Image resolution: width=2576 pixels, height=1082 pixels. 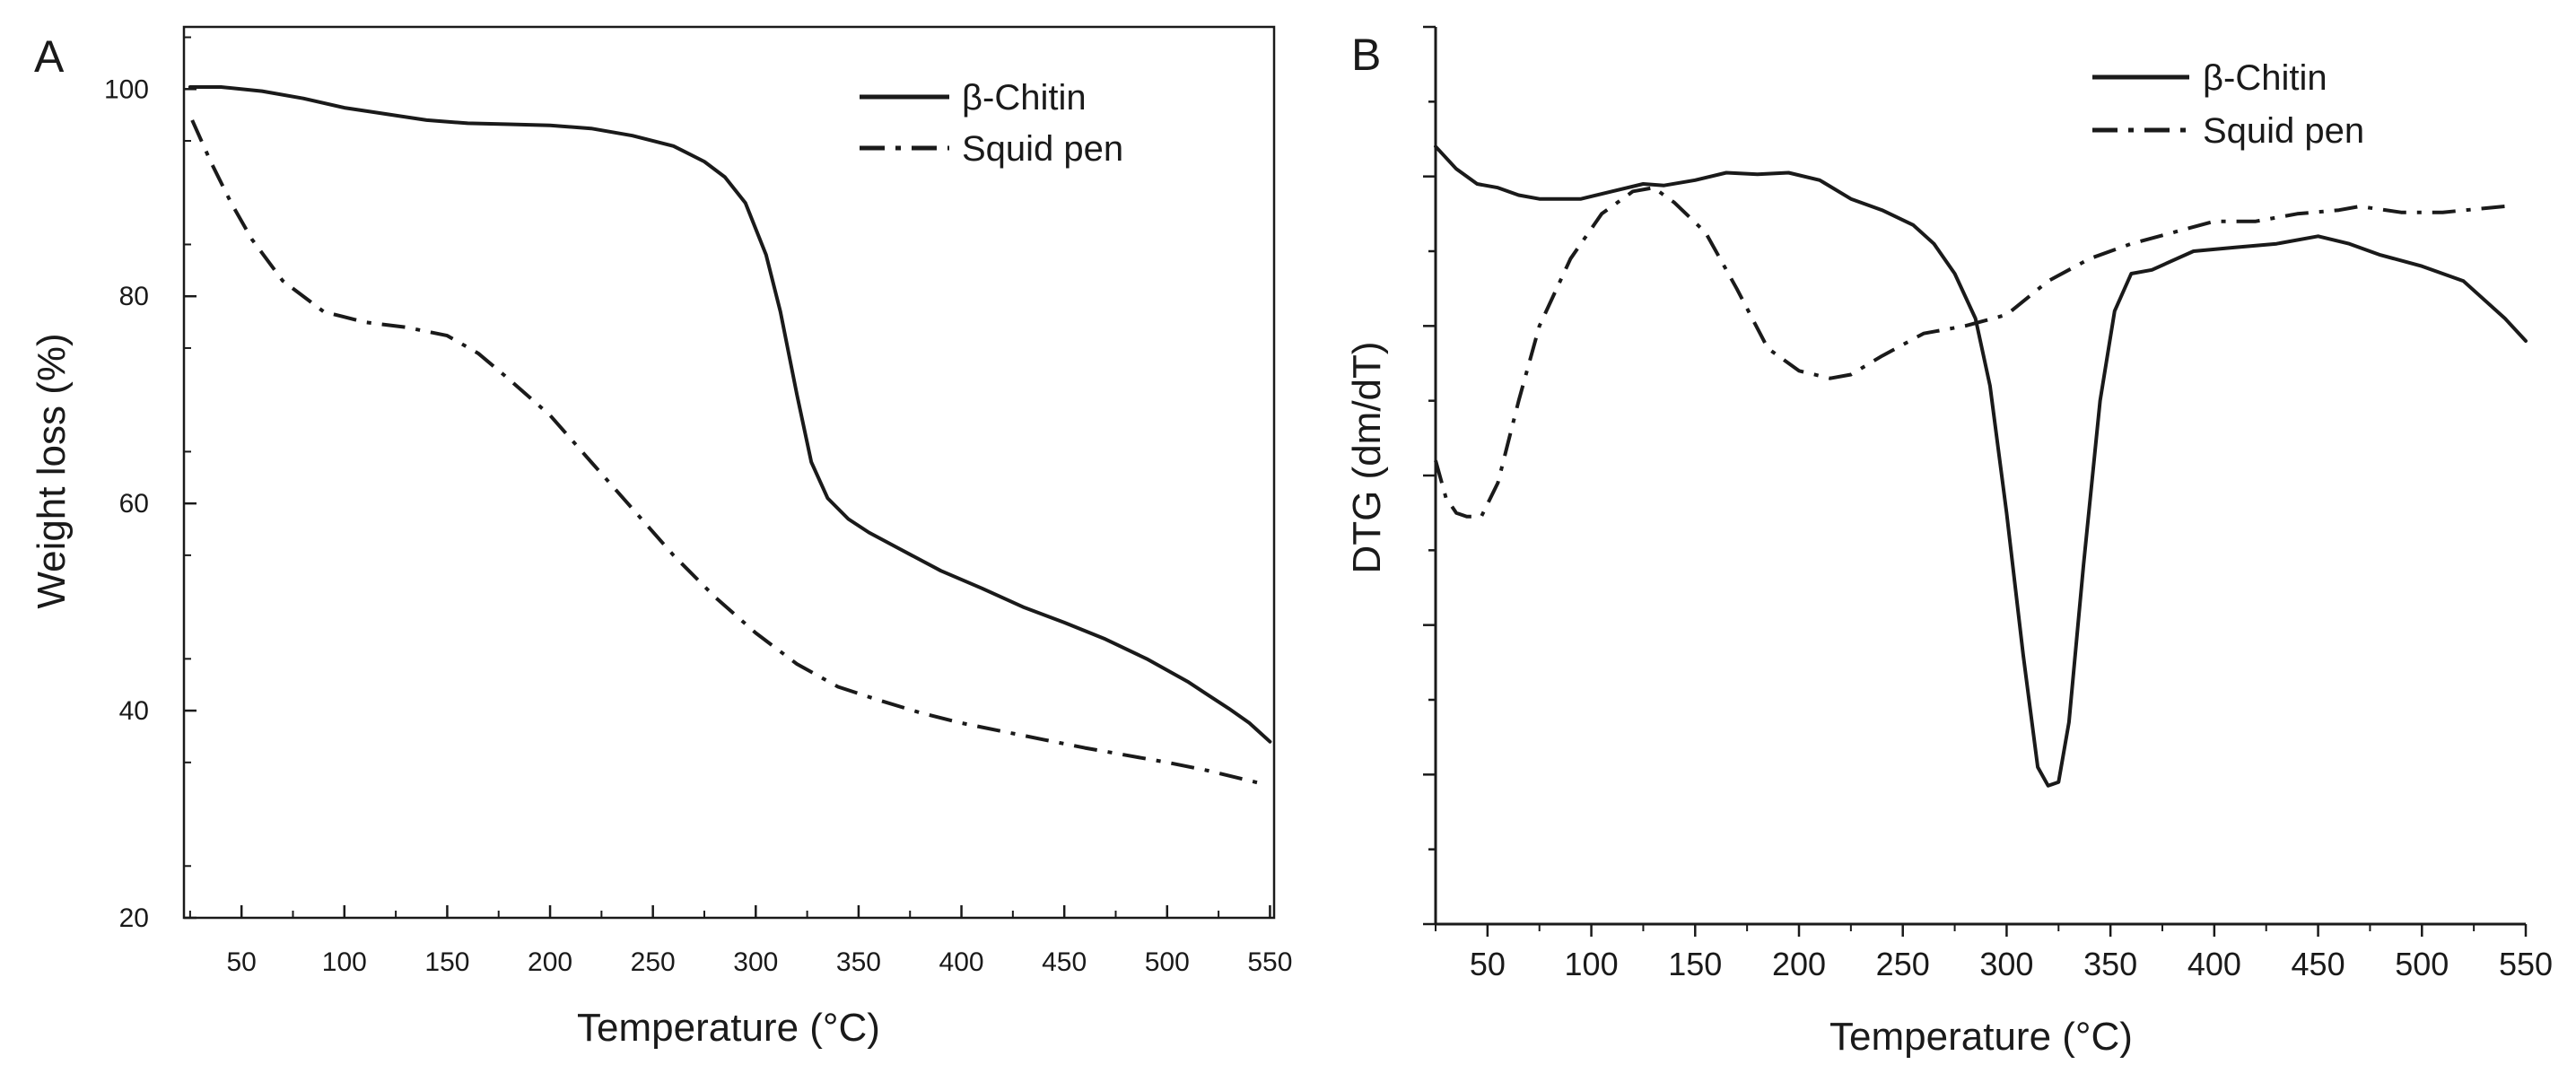 I want to click on panel-a-x-tick-label: 150, so click(x=447, y=962).